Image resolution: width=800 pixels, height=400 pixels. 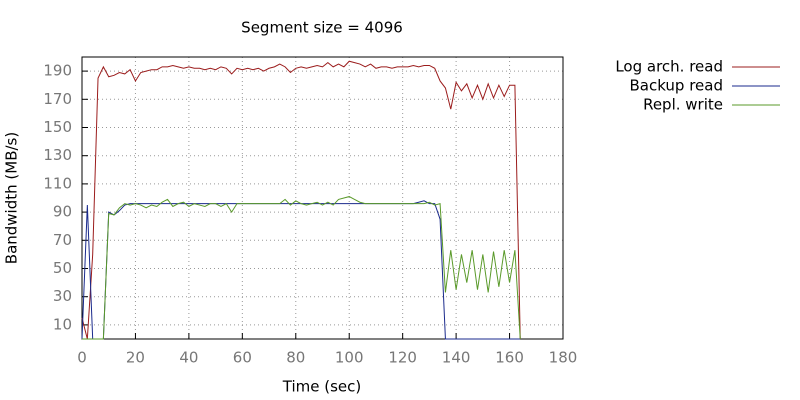 What do you see at coordinates (57, 127) in the screenshot?
I see `y-tick-label: 150` at bounding box center [57, 127].